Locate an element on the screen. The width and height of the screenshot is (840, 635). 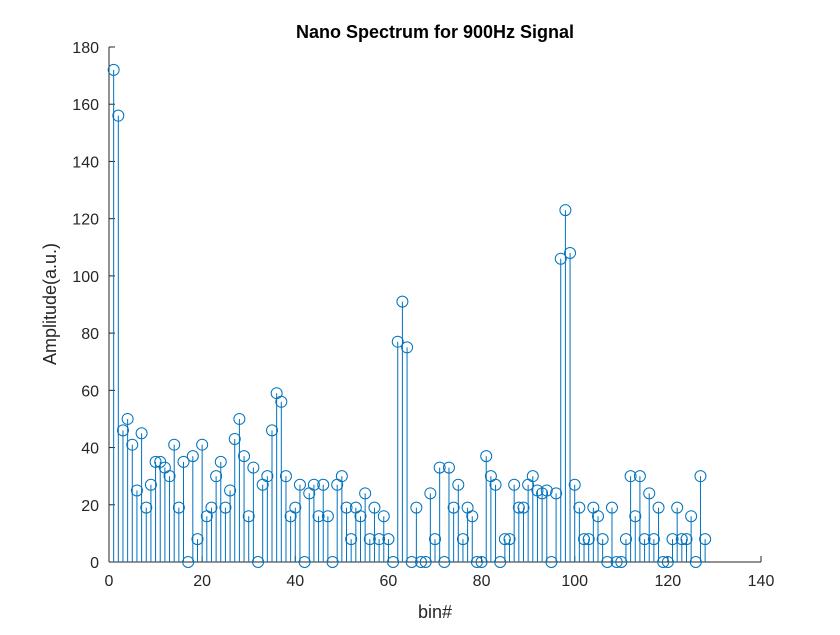
y-tick-label: 120 is located at coordinates (85, 220).